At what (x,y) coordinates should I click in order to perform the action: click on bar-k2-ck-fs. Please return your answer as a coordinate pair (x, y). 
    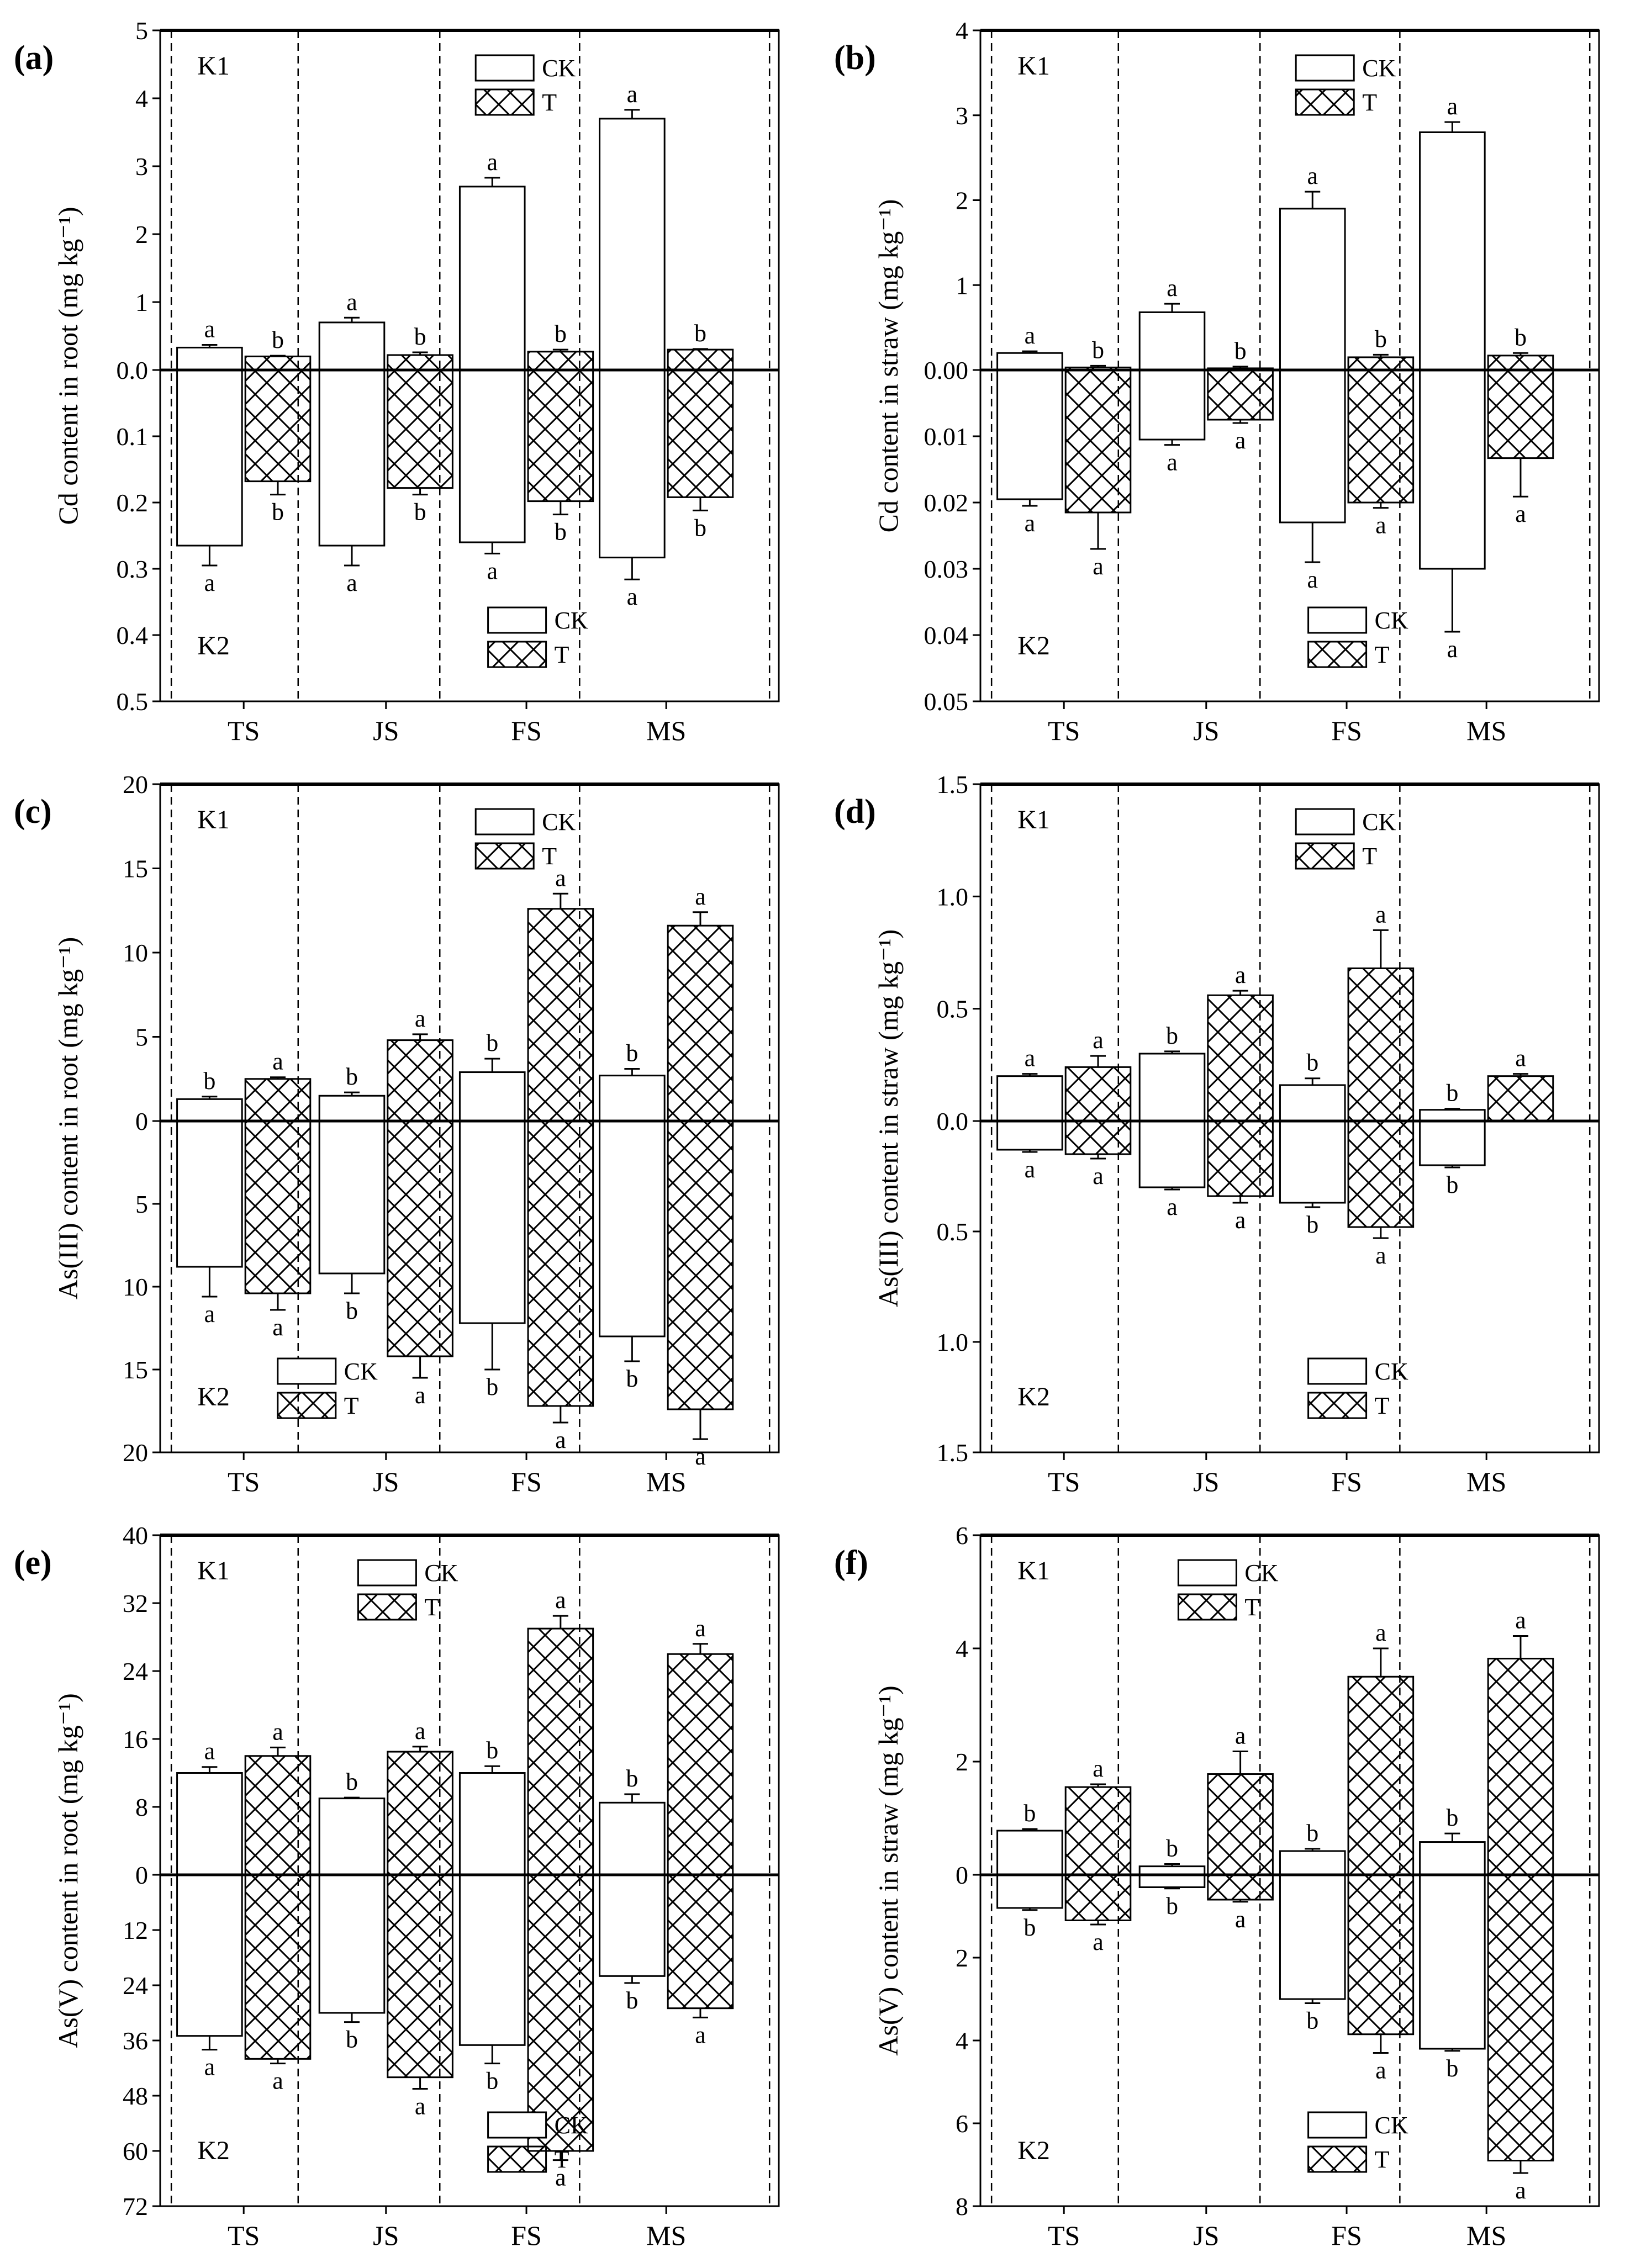
    Looking at the image, I should click on (1313, 1937).